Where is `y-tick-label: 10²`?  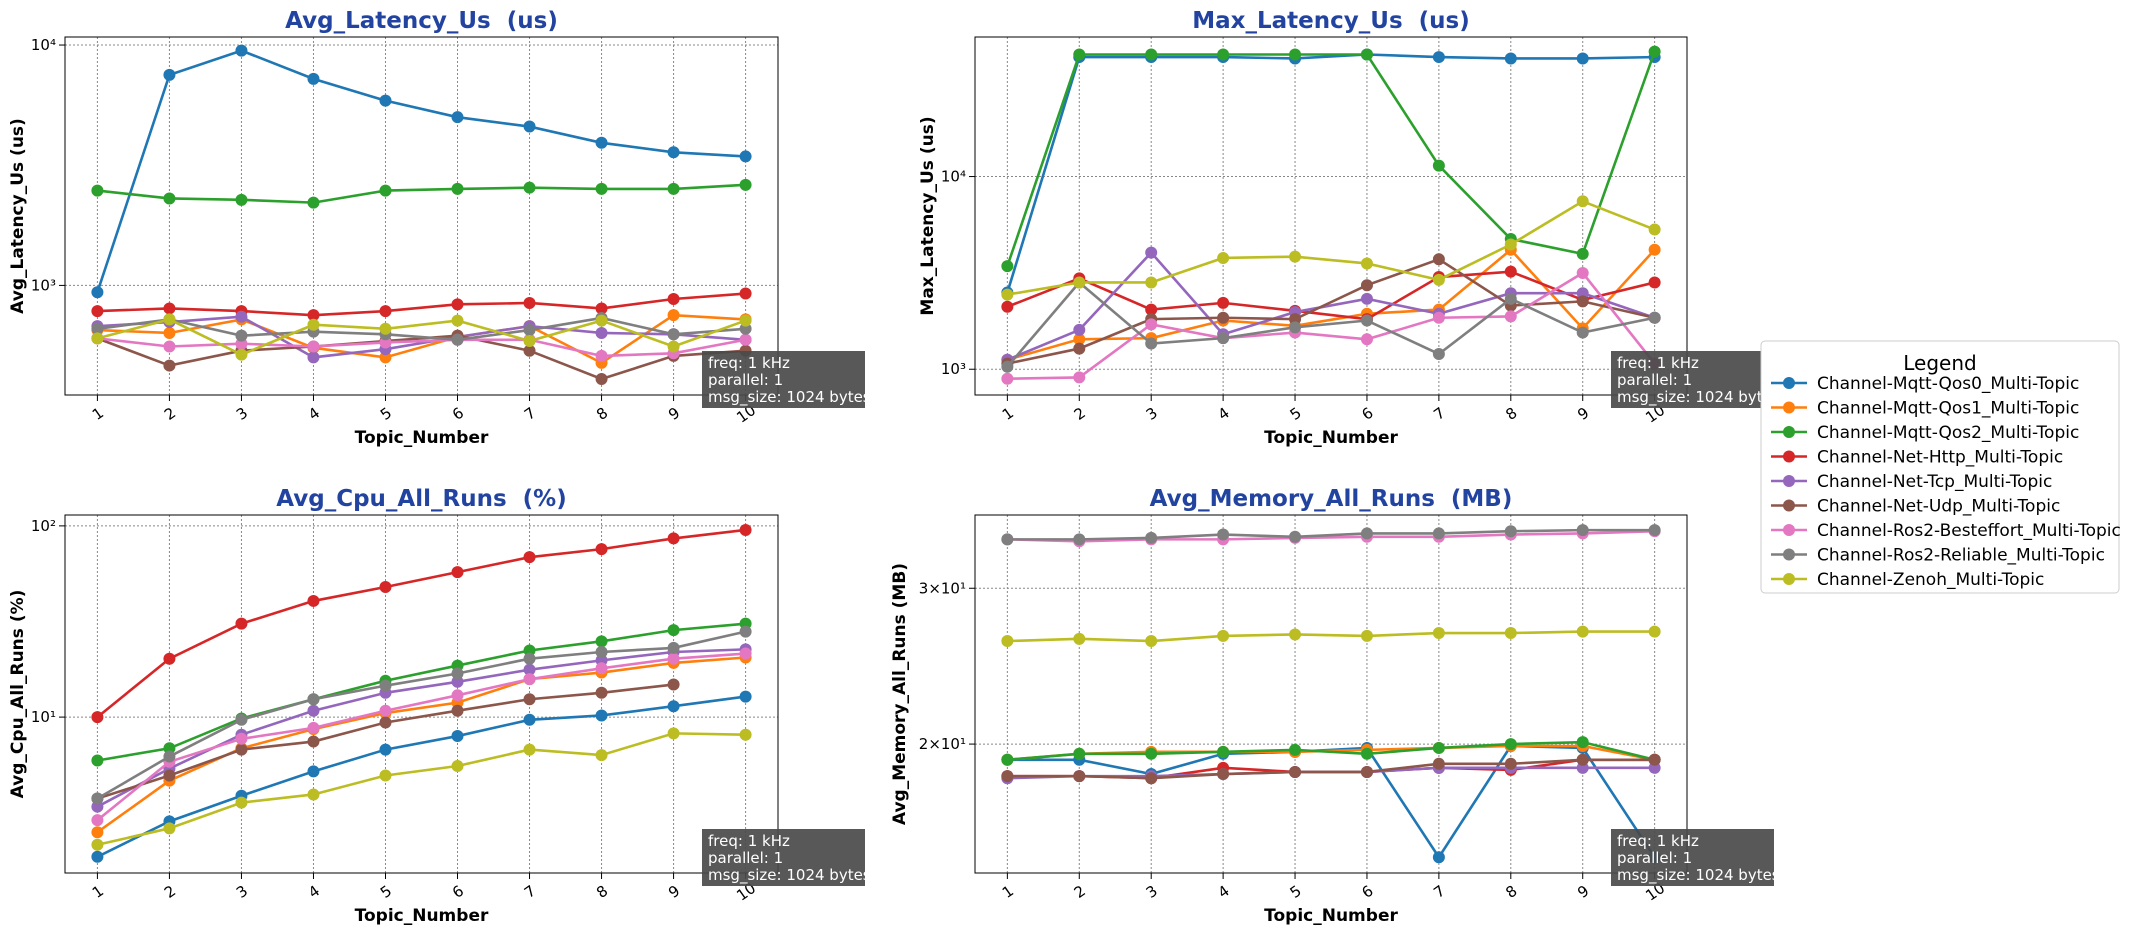 y-tick-label: 10² is located at coordinates (43, 526).